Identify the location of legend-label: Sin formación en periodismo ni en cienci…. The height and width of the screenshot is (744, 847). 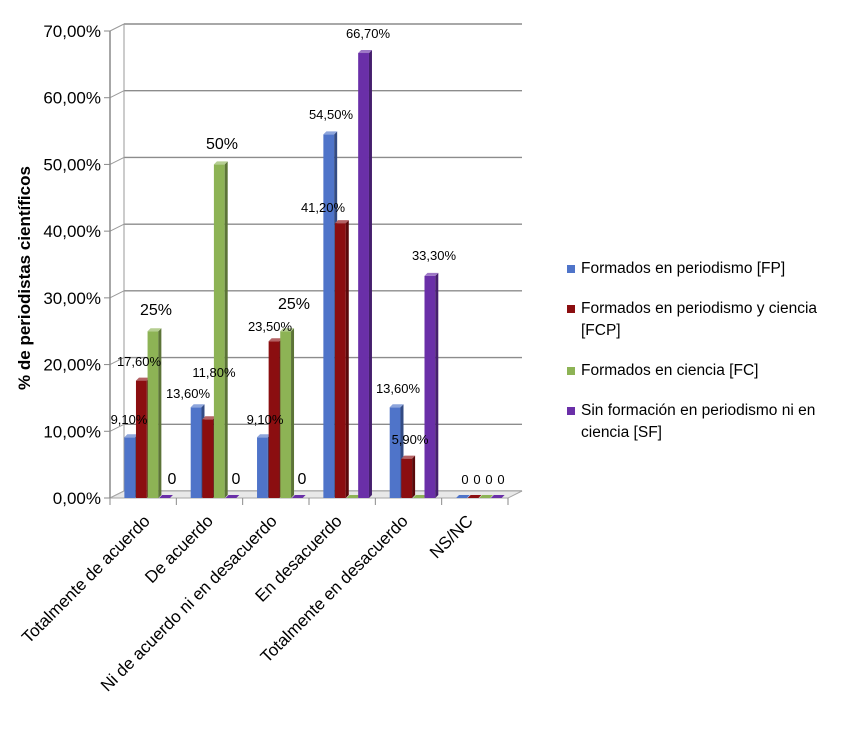
(698, 421).